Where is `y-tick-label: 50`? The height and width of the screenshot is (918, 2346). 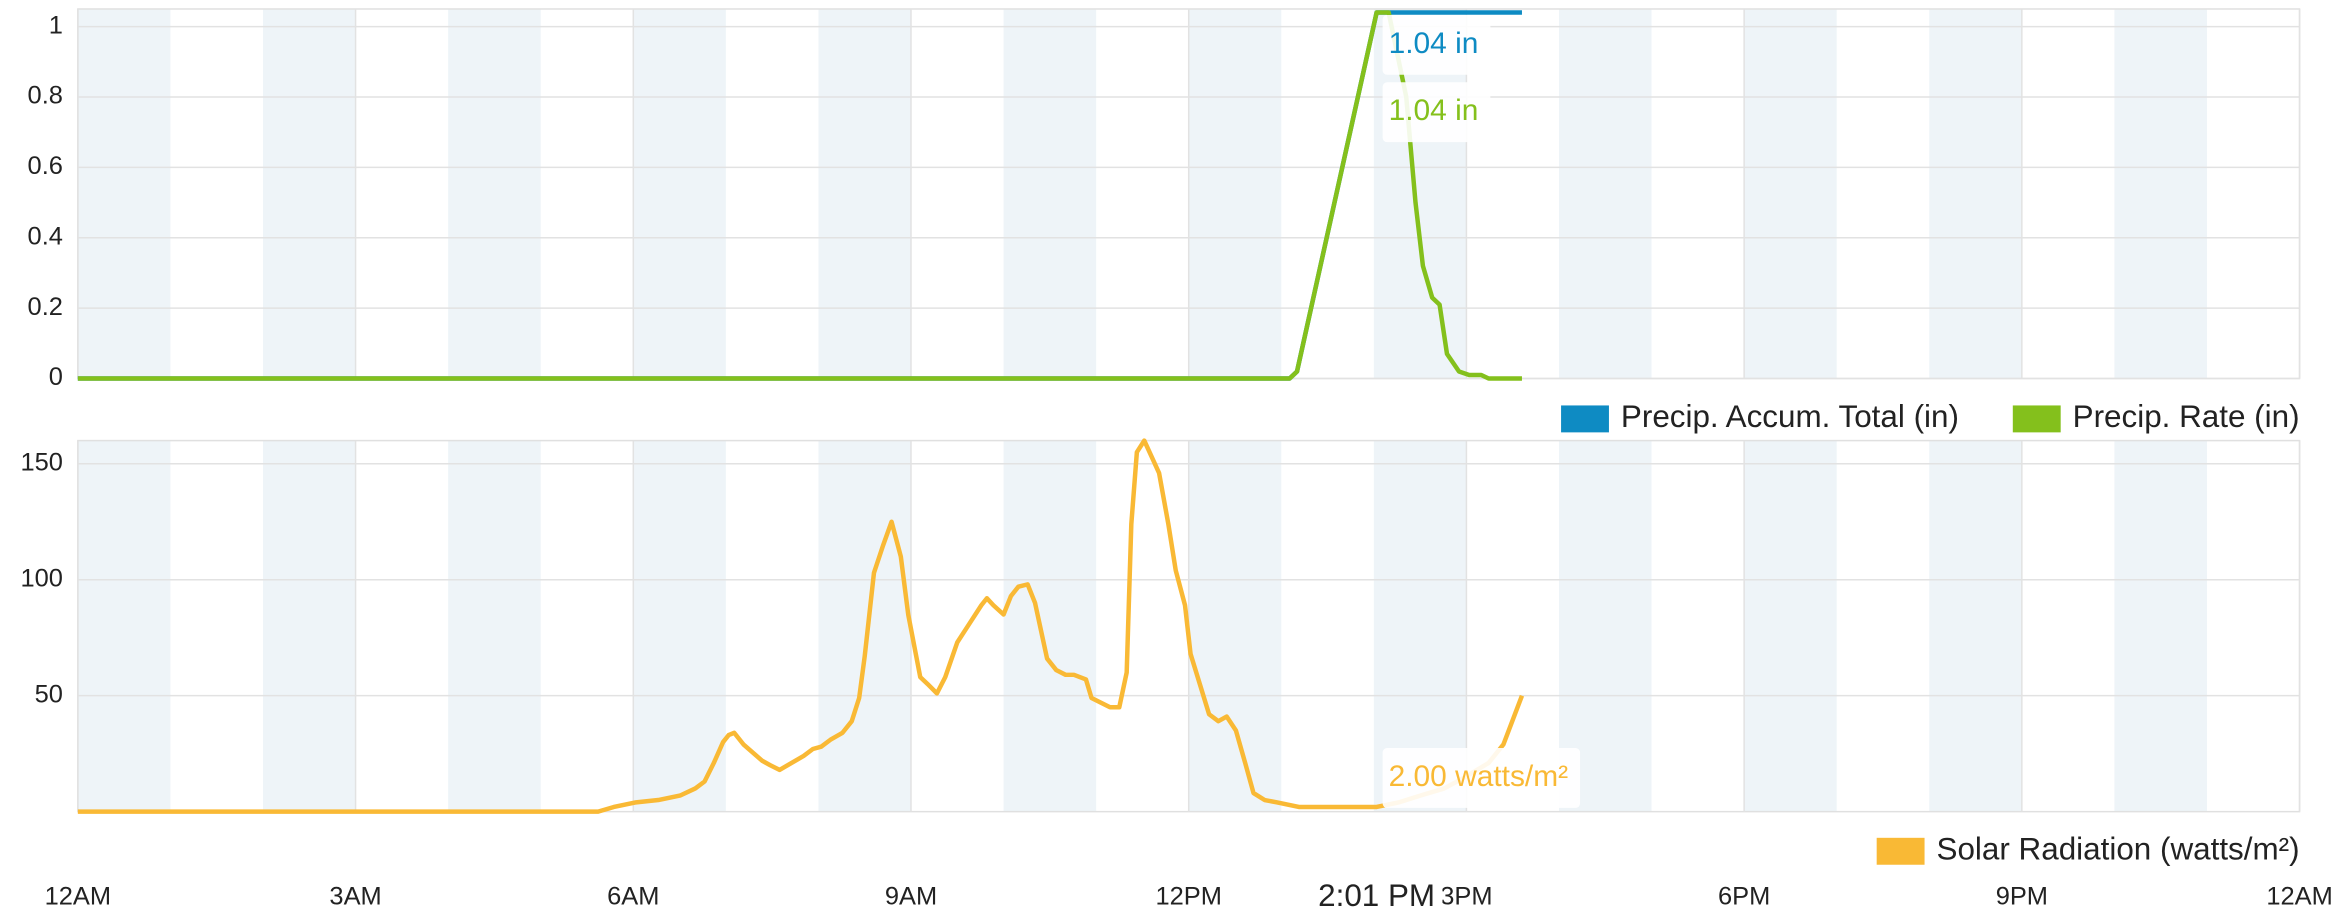
y-tick-label: 50 is located at coordinates (49, 694).